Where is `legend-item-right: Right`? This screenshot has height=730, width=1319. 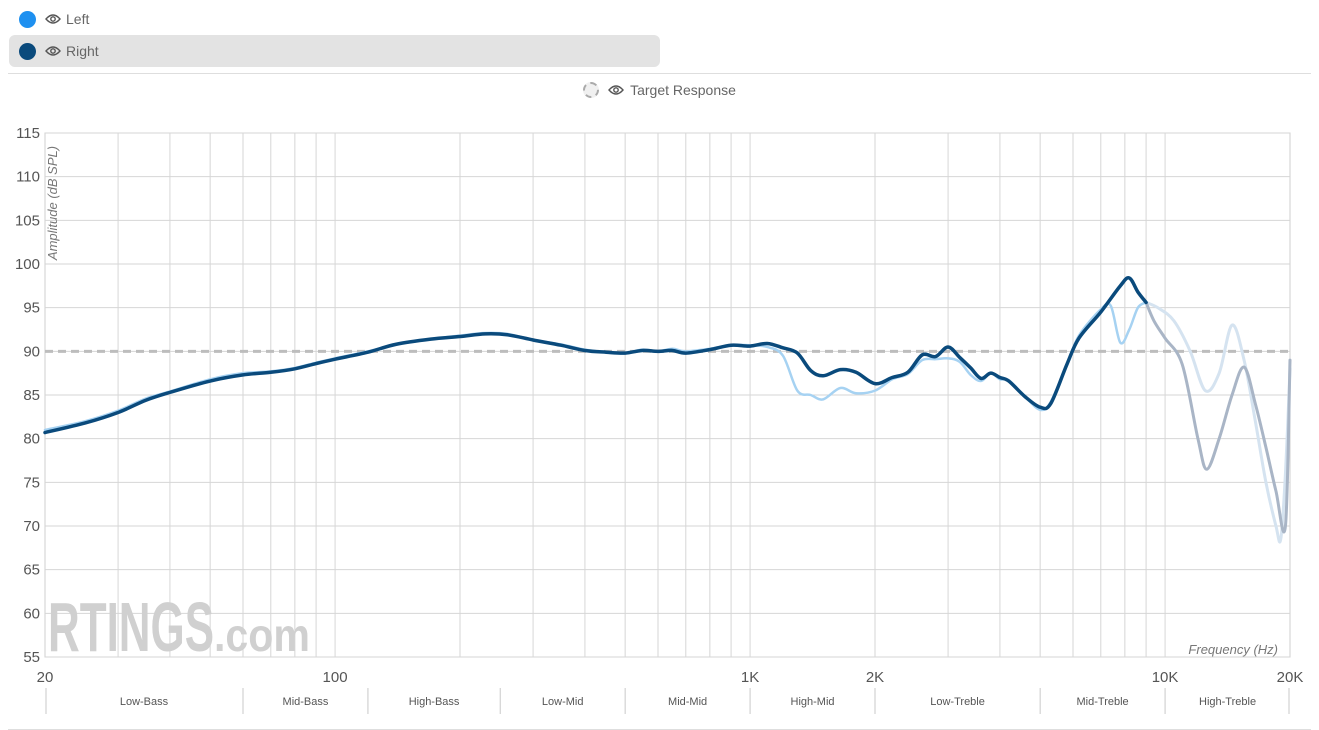 legend-item-right: Right is located at coordinates (334, 51).